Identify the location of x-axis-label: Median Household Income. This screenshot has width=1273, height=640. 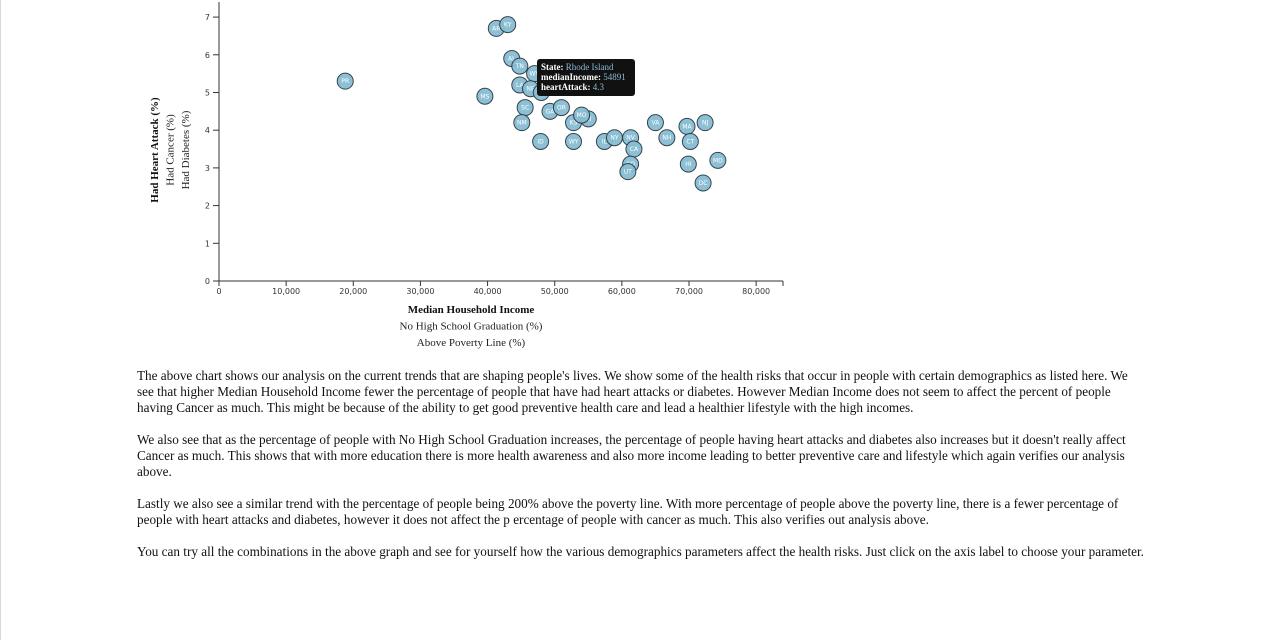
(471, 310).